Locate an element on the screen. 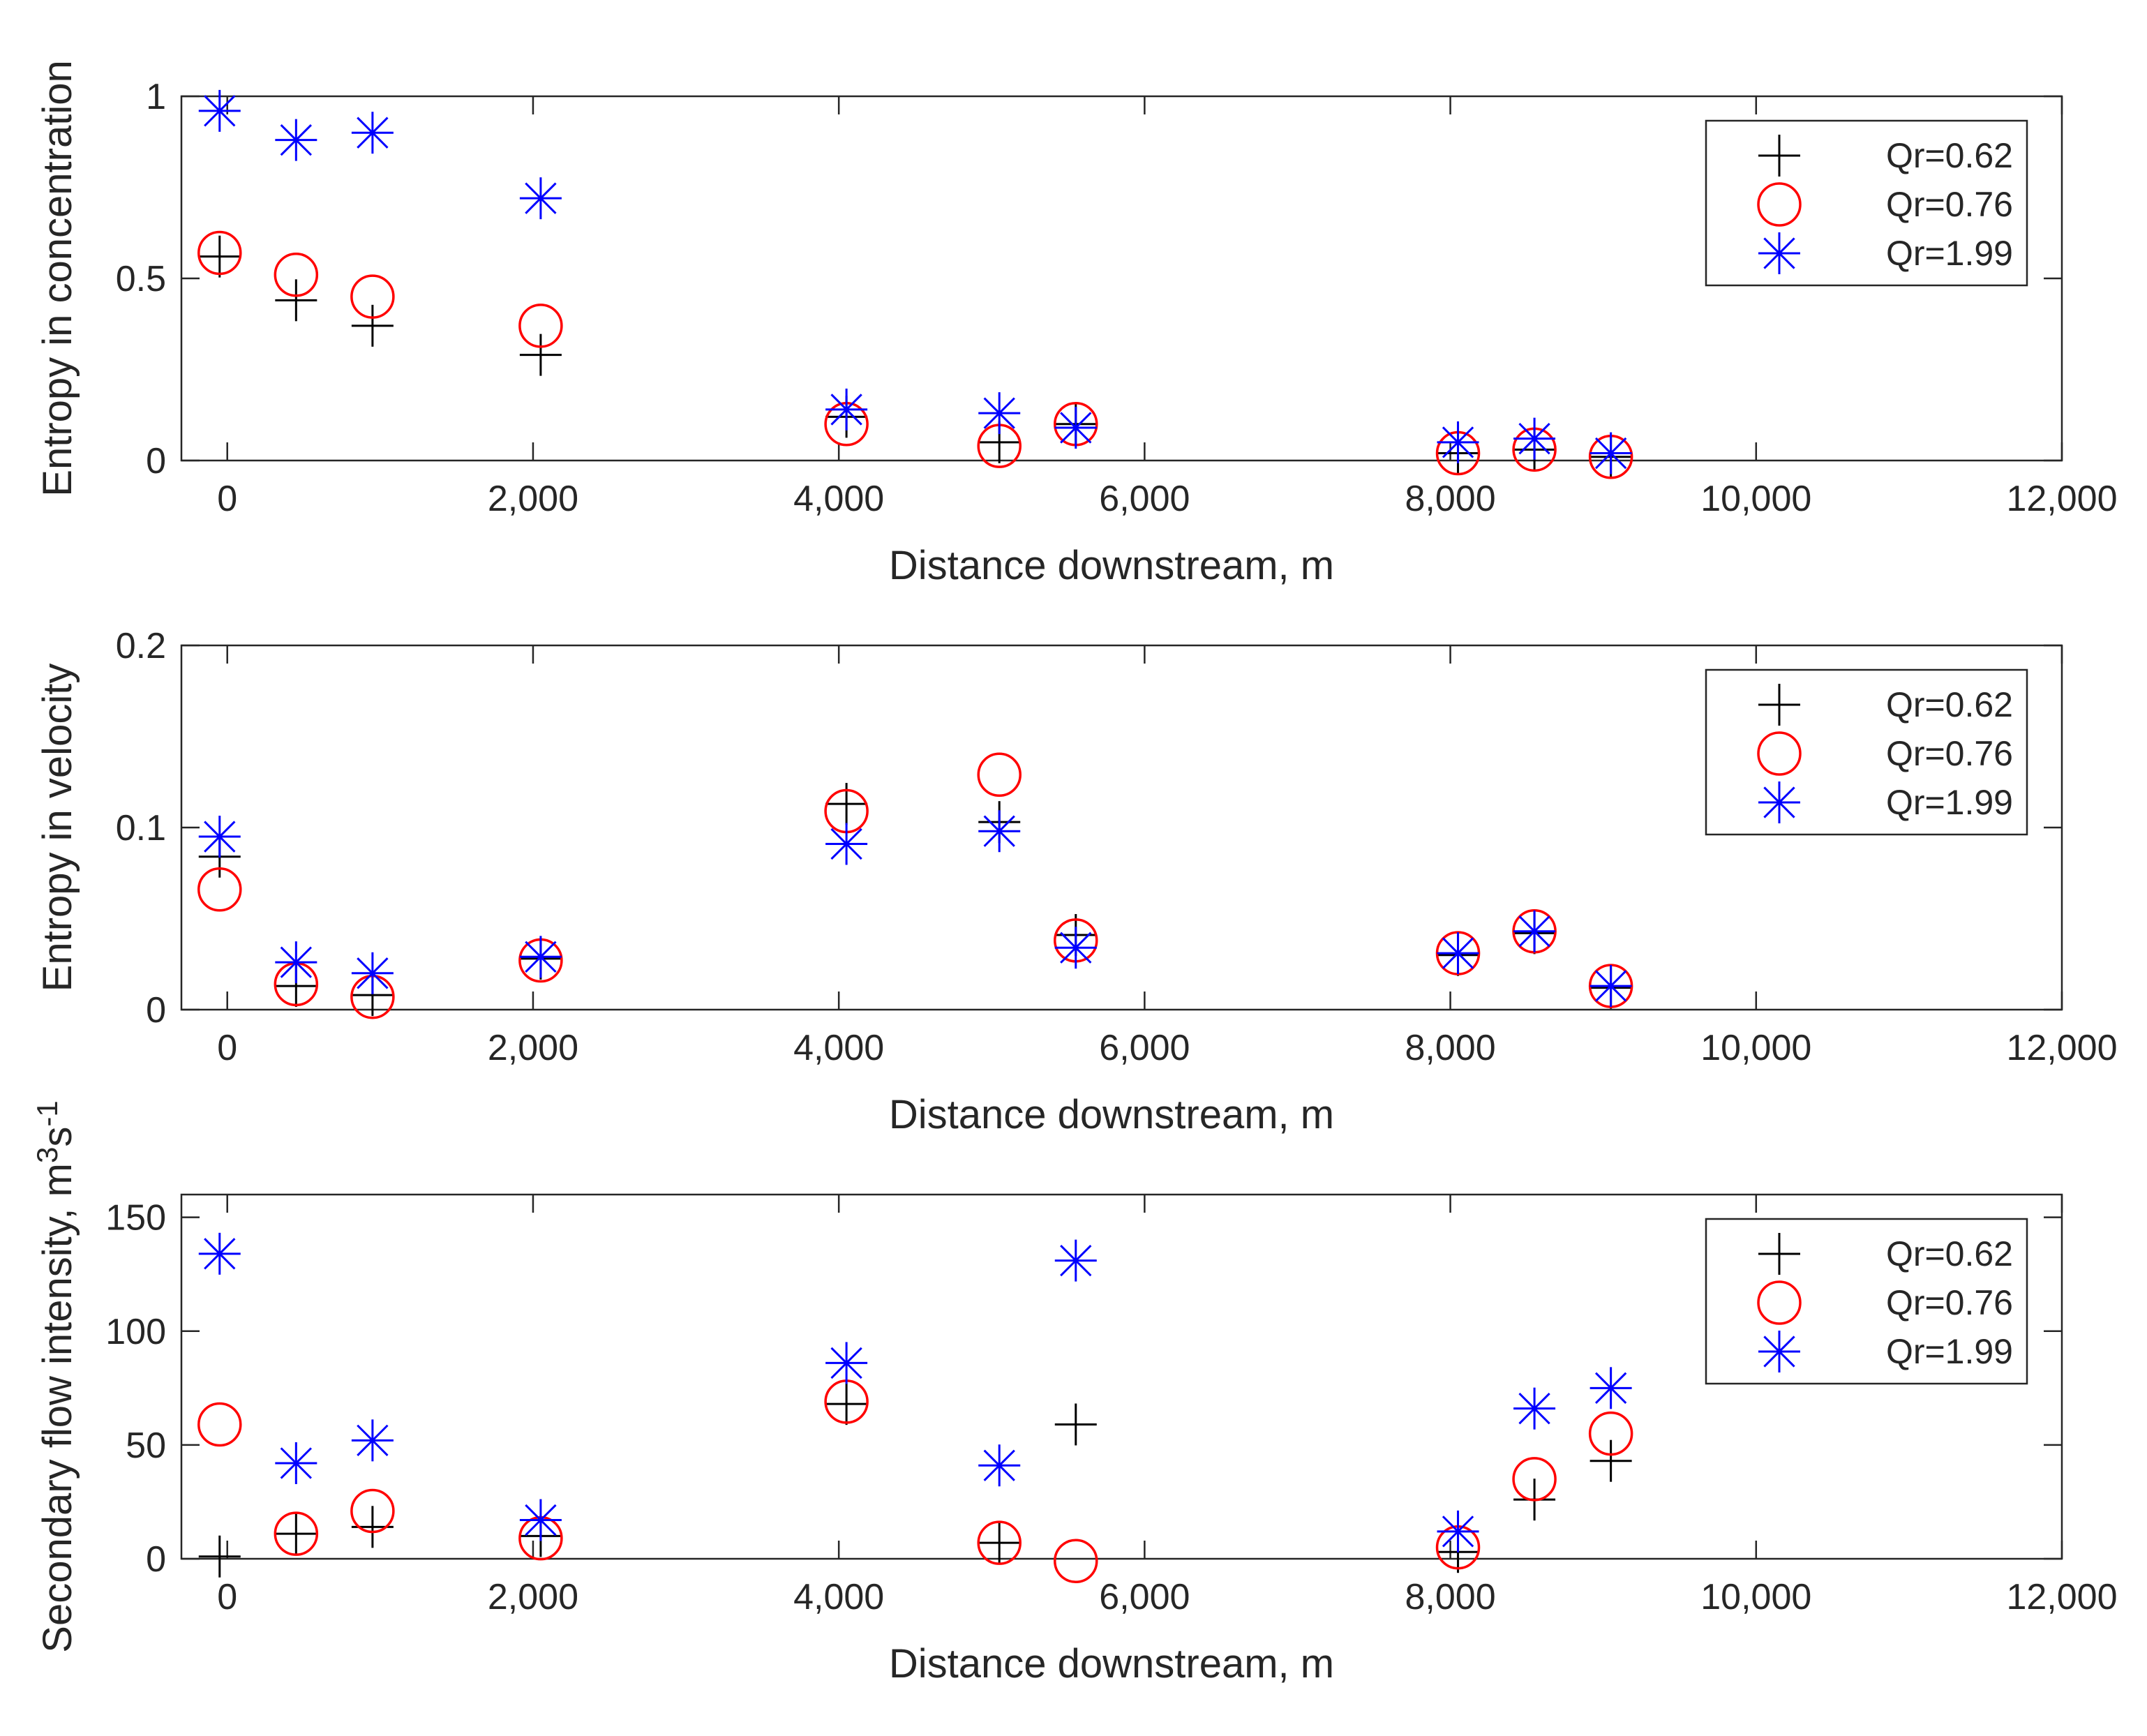 The height and width of the screenshot is (1736, 2147). y-tick-label: 50 is located at coordinates (146, 1446).